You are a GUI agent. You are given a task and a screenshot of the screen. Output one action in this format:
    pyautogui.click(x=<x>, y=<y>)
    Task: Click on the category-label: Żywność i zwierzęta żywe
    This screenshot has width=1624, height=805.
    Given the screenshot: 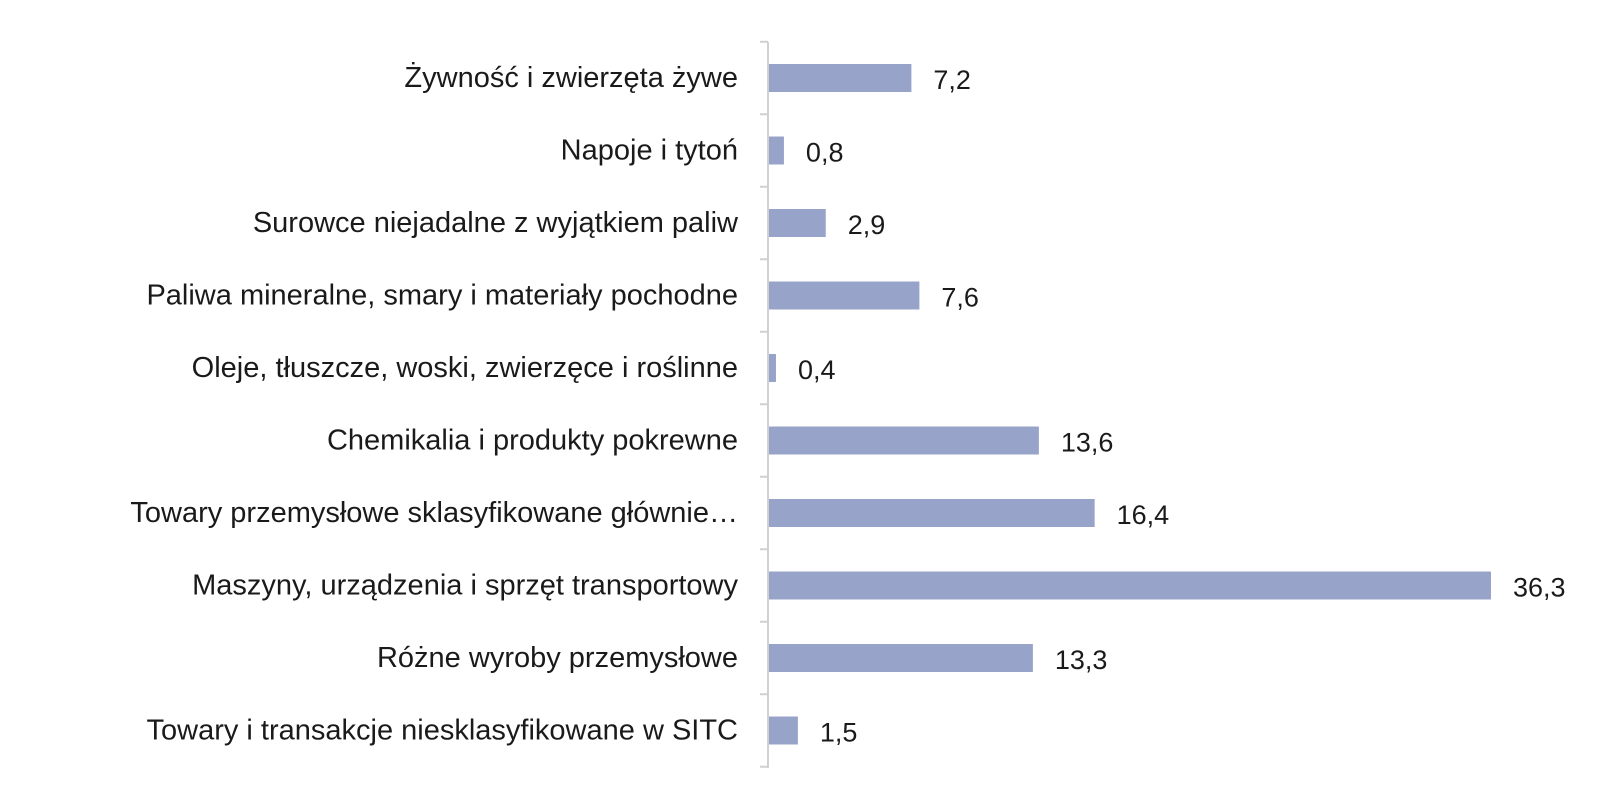 What is the action you would take?
    pyautogui.click(x=571, y=77)
    